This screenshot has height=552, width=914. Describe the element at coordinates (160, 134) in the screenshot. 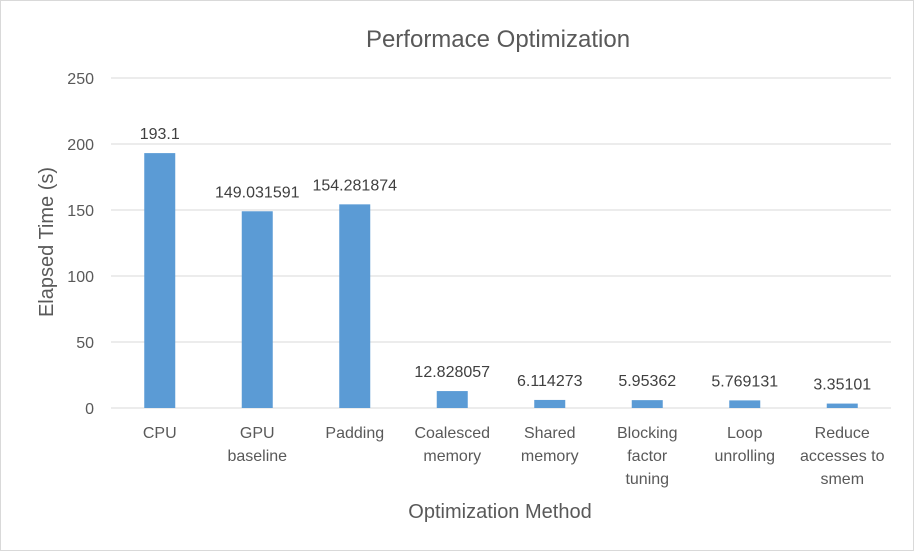

I see `data-label: 193.1` at that location.